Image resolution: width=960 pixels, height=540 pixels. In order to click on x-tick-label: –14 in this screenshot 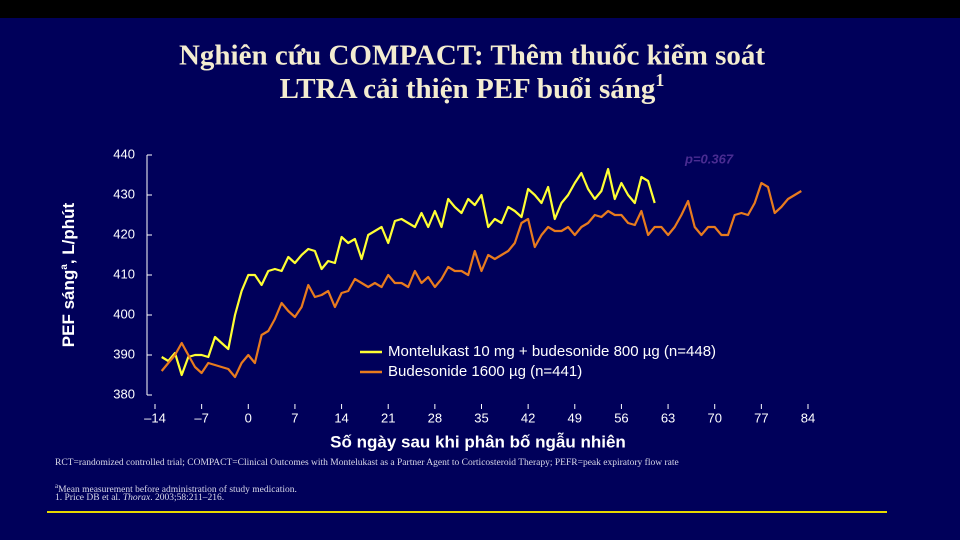, I will do `click(155, 417)`.